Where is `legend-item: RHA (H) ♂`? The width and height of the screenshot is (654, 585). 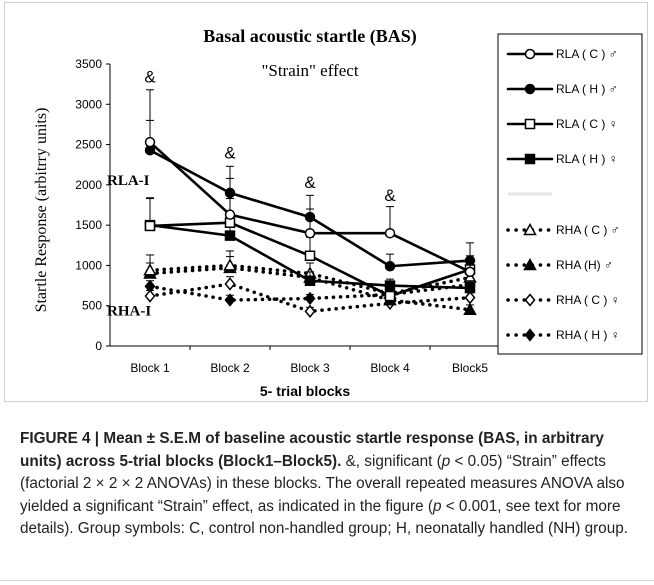 legend-item: RHA (H) ♂ is located at coordinates (559, 264).